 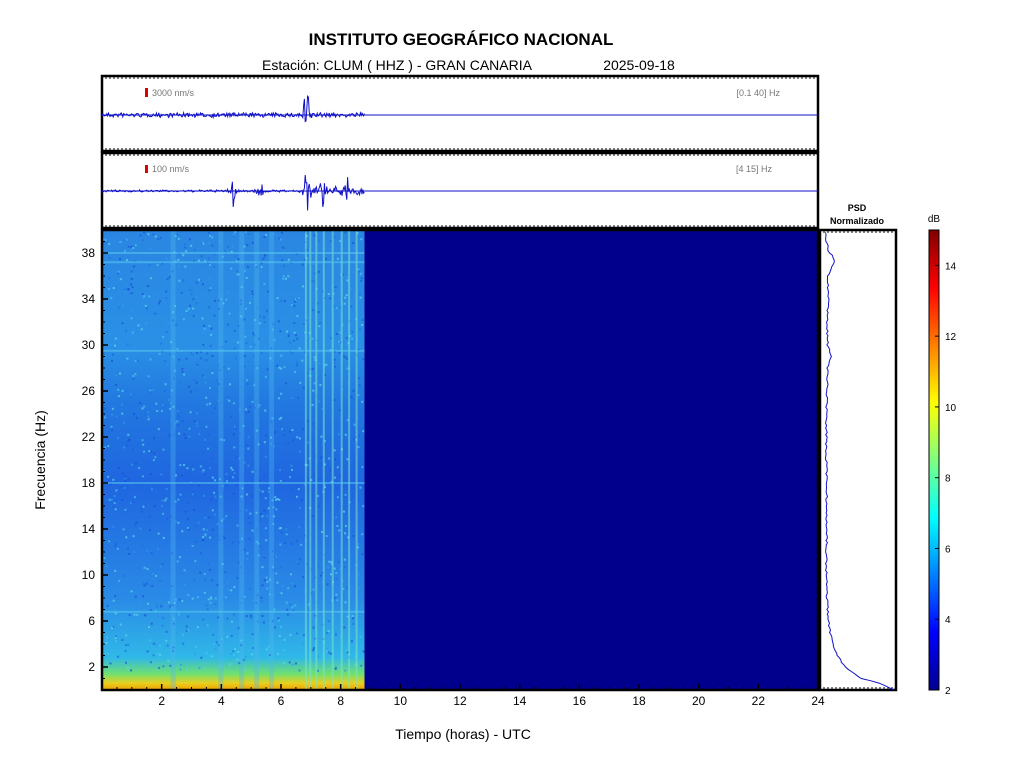 I want to click on psd-panel: PSD Normalizado, so click(x=858, y=447).